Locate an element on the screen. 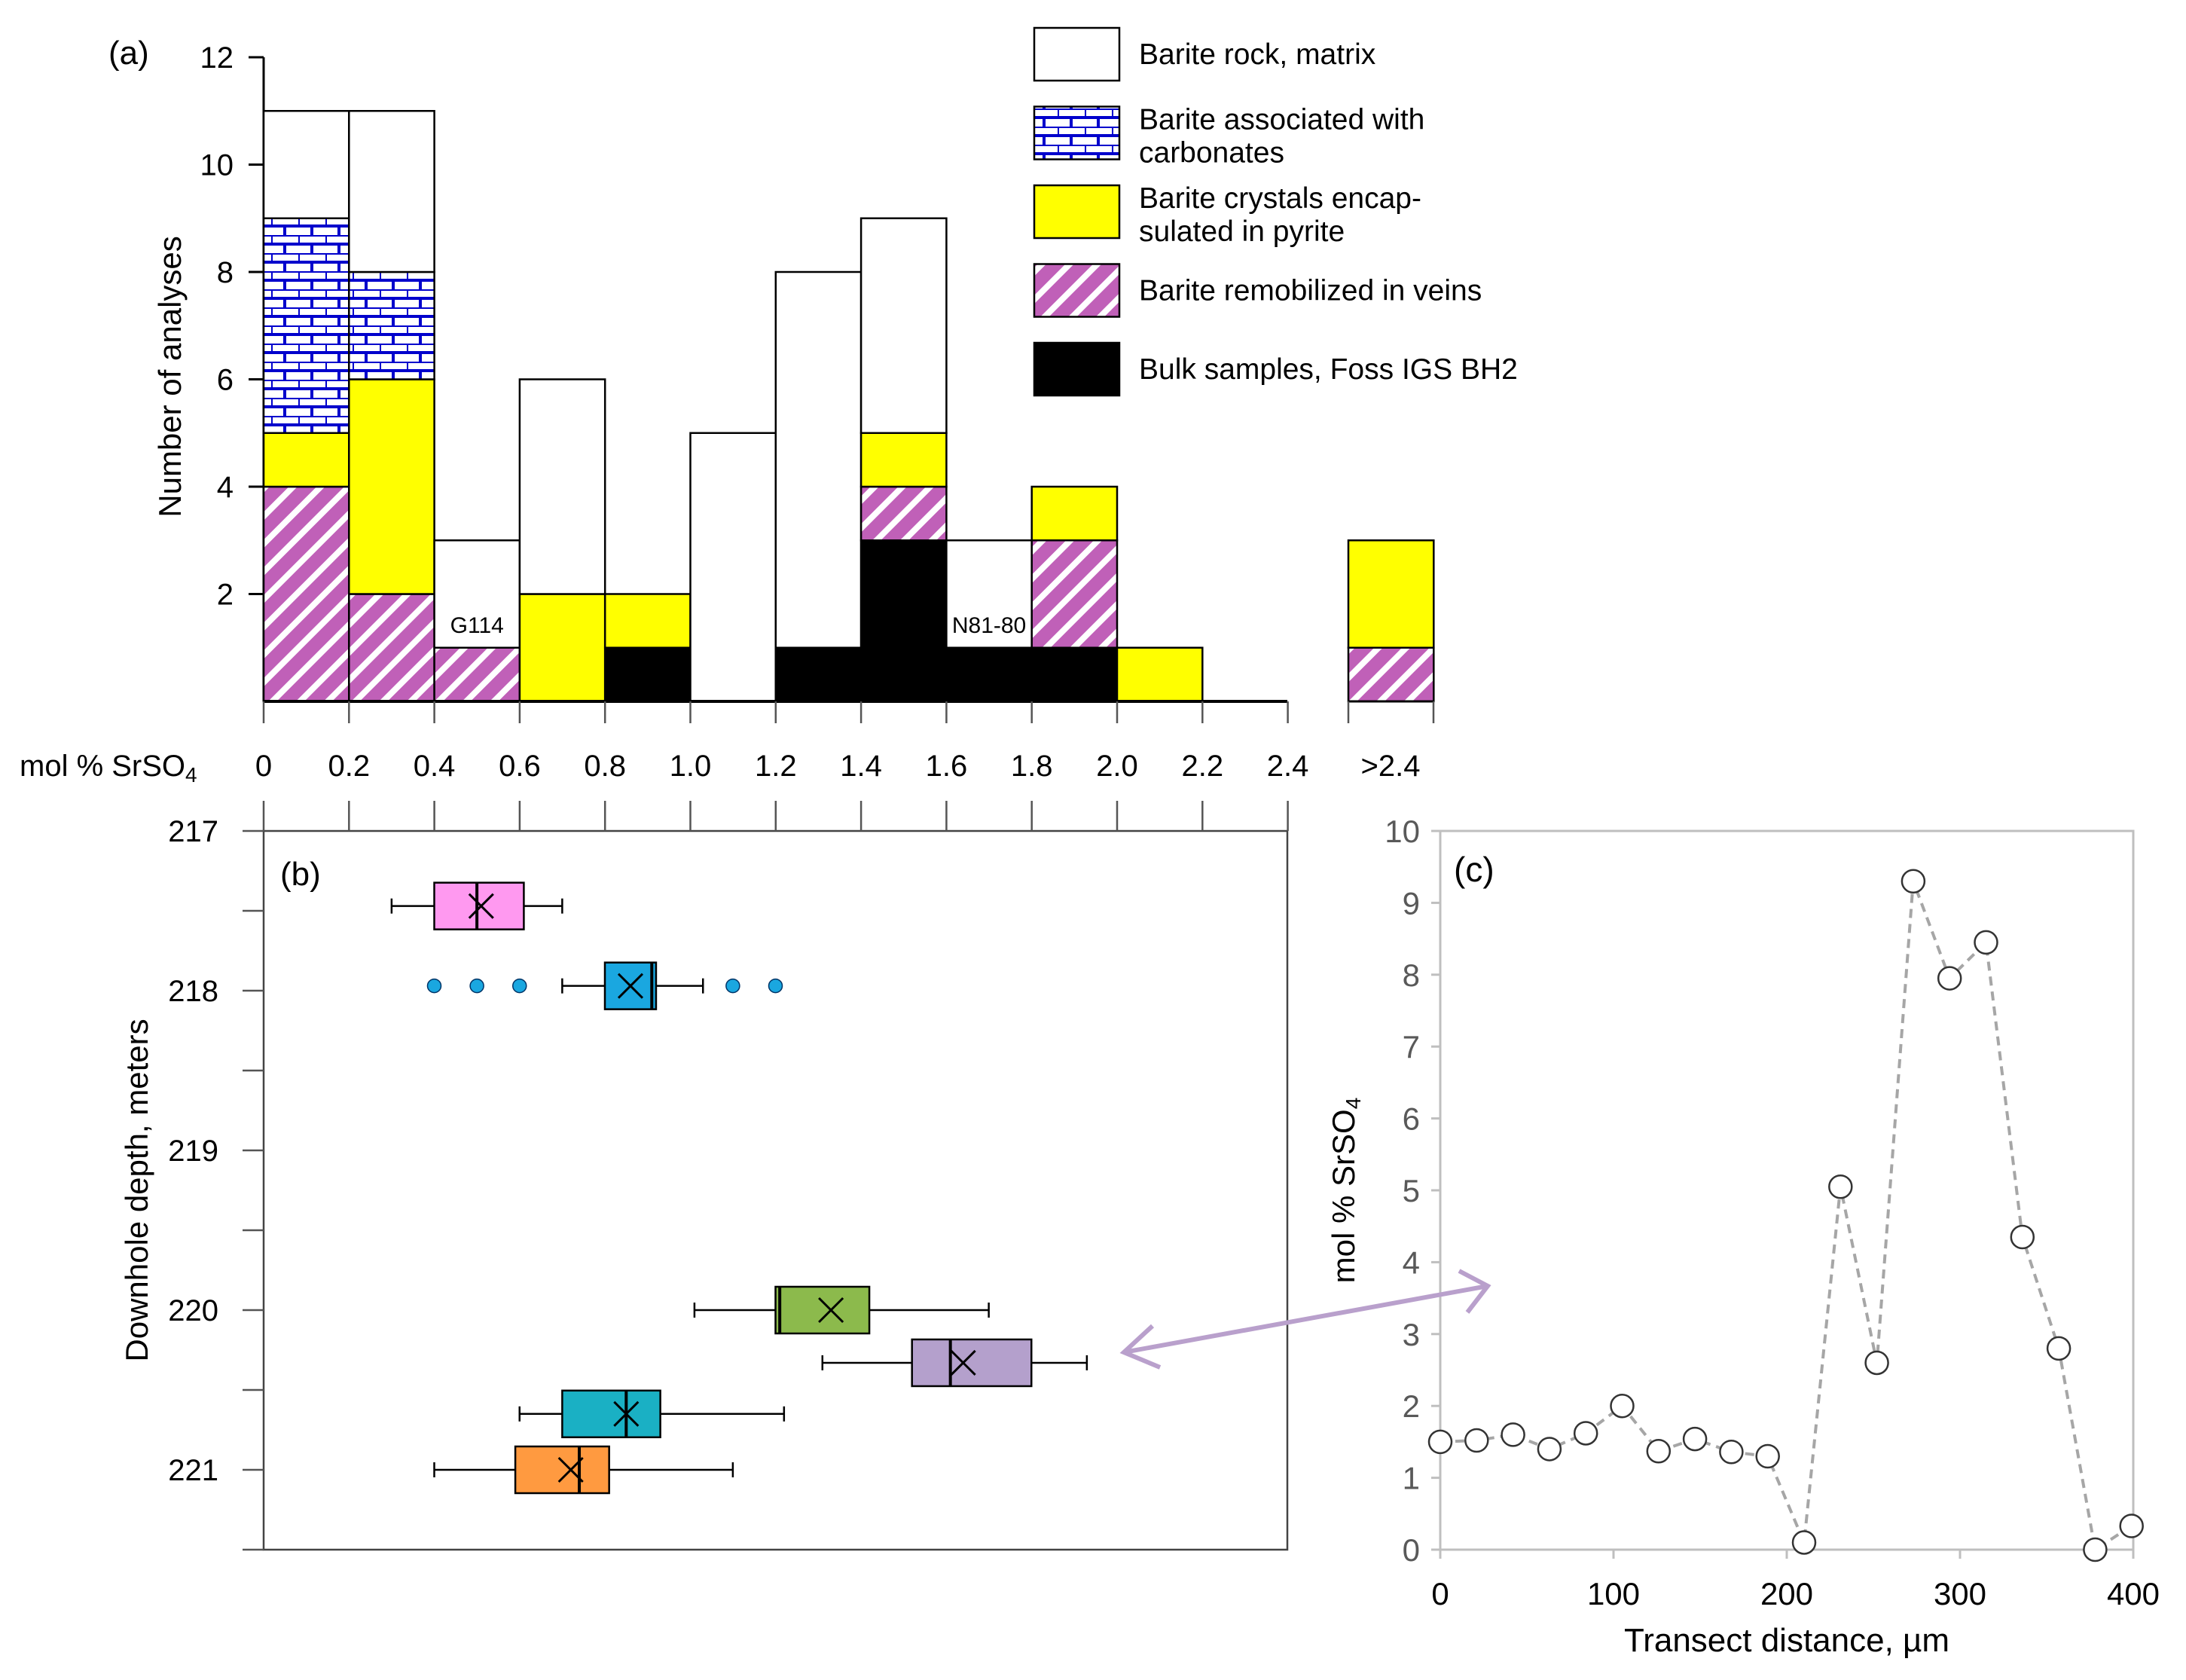  y-tick-label: 9 is located at coordinates (1411, 903).